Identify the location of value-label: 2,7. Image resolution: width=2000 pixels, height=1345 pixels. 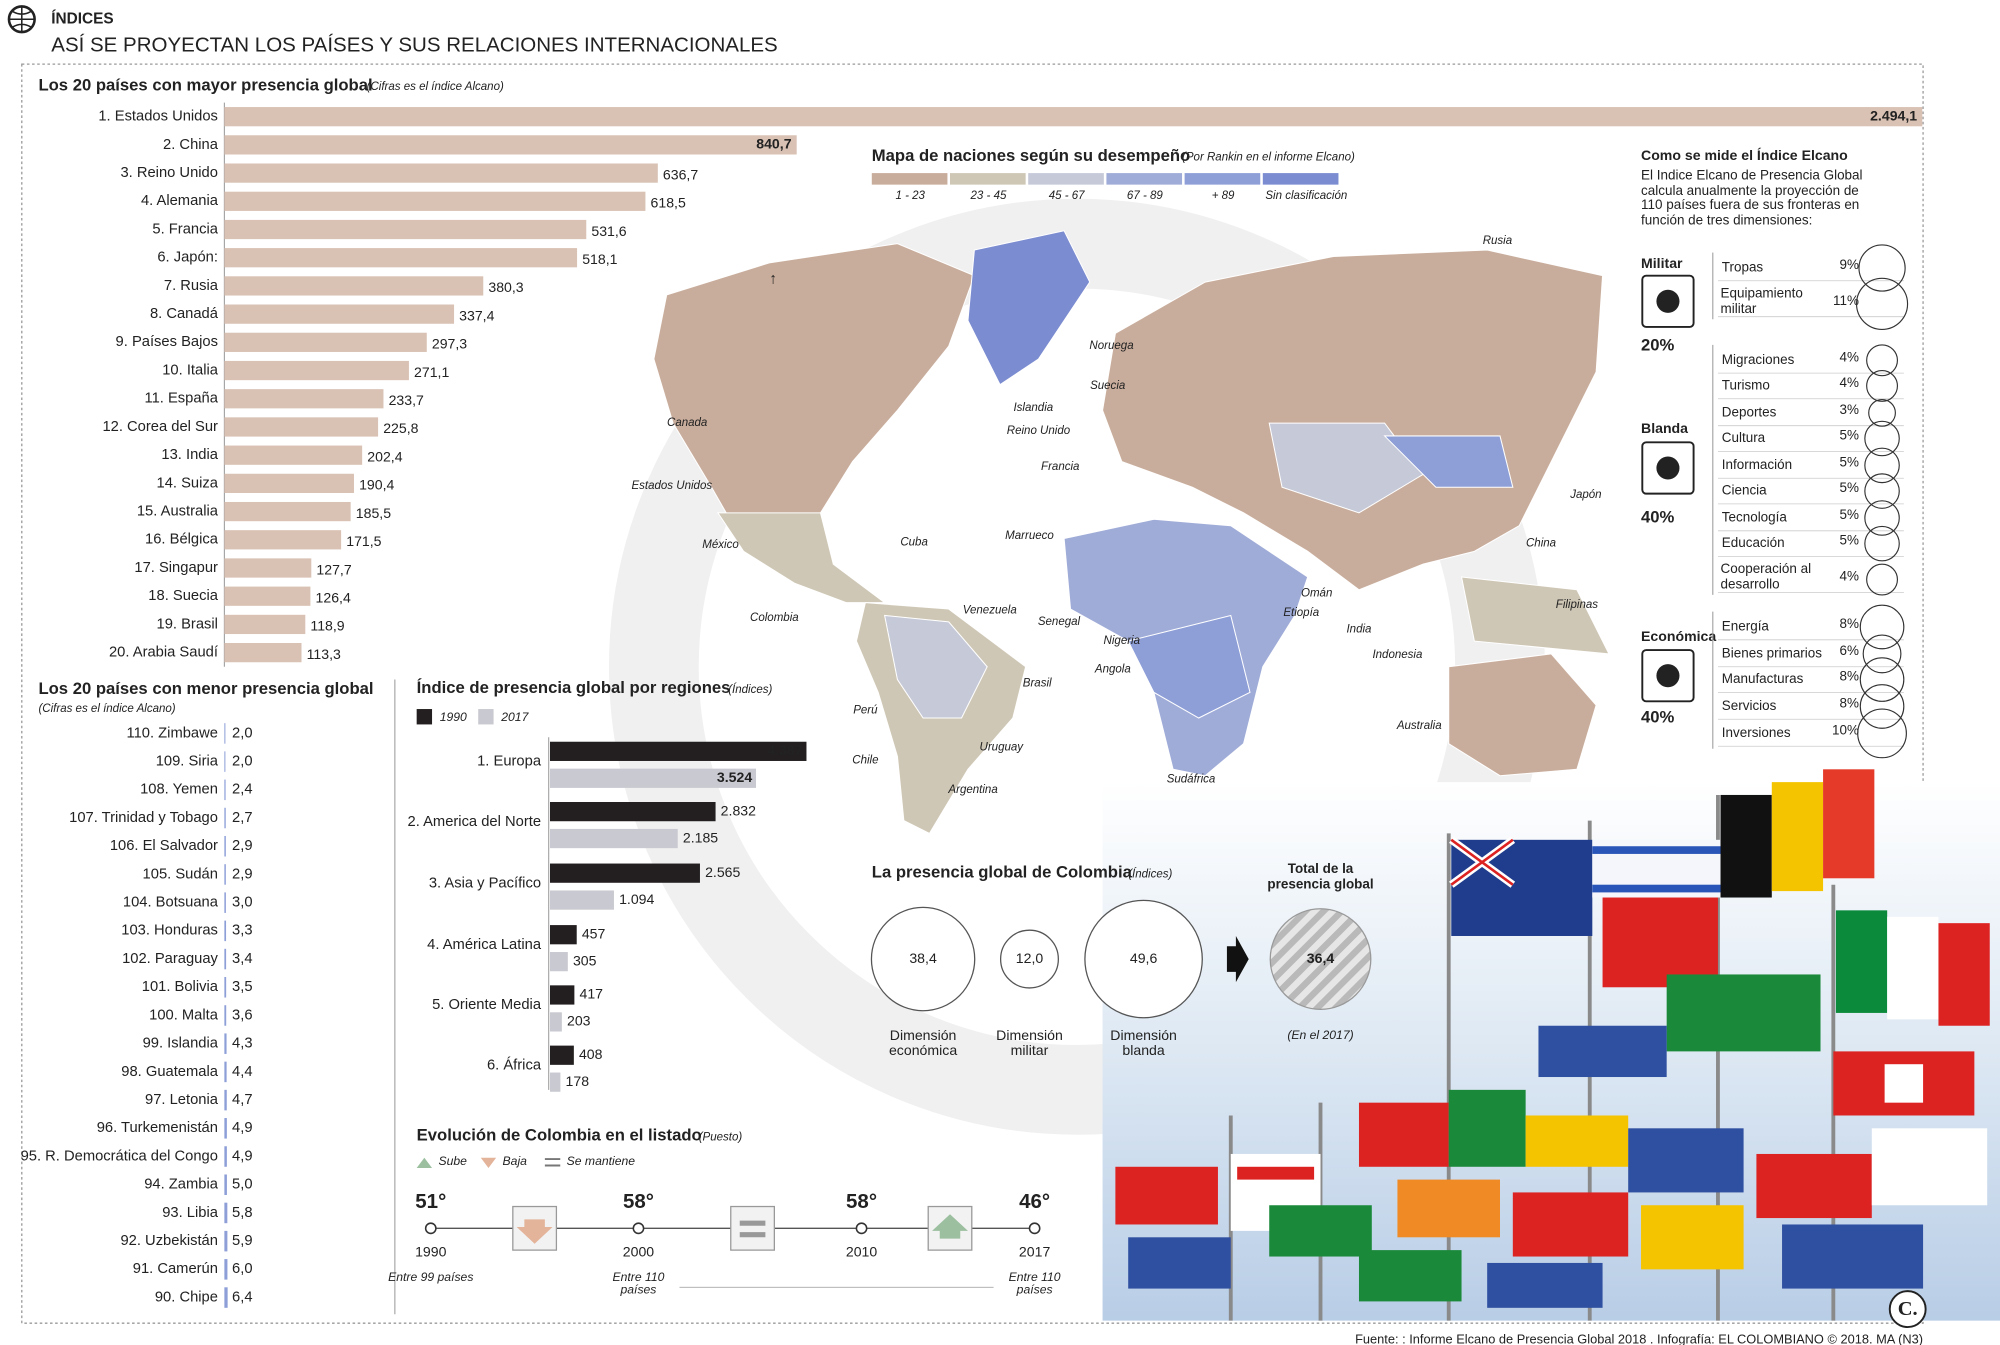
(242, 818).